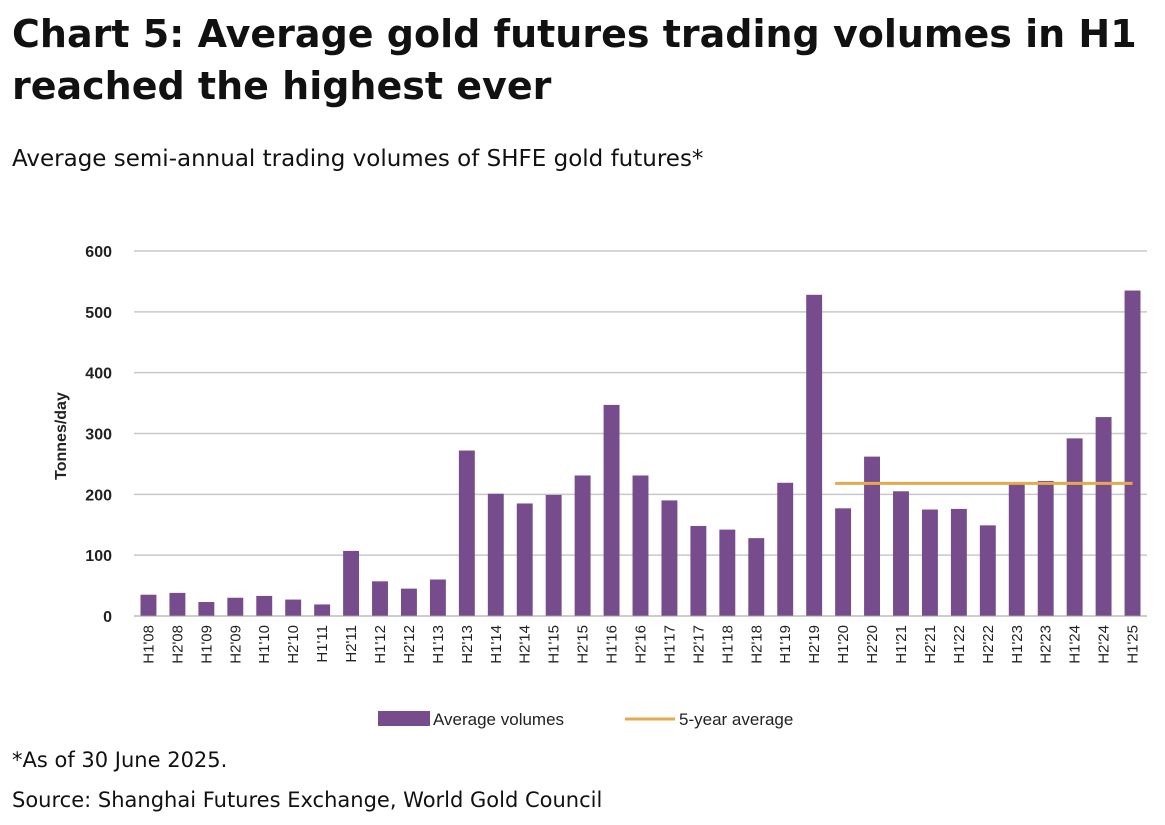 The width and height of the screenshot is (1165, 825). I want to click on x-tick-label: H1'09, so click(206, 644).